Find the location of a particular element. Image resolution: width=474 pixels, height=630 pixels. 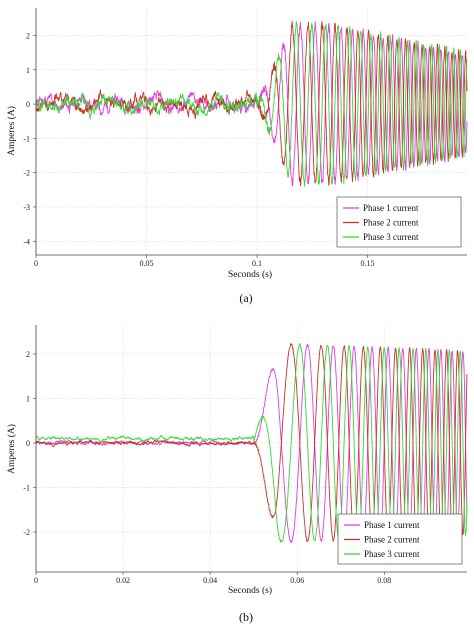

x-tick-label: 0.15 is located at coordinates (368, 263).